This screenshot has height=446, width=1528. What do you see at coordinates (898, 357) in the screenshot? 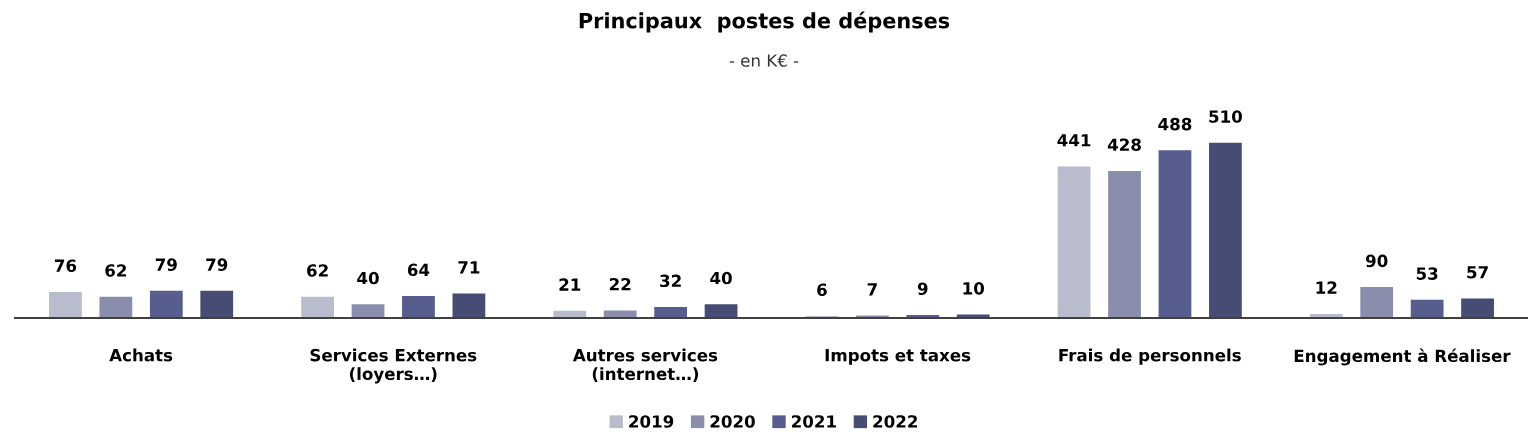
I see `x-tick-label: Impots et taxes` at bounding box center [898, 357].